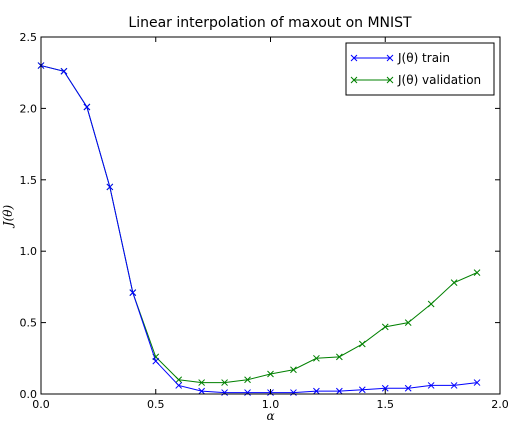 This screenshot has height=423, width=532. I want to click on y-axis-label: J(θ), so click(8, 216).